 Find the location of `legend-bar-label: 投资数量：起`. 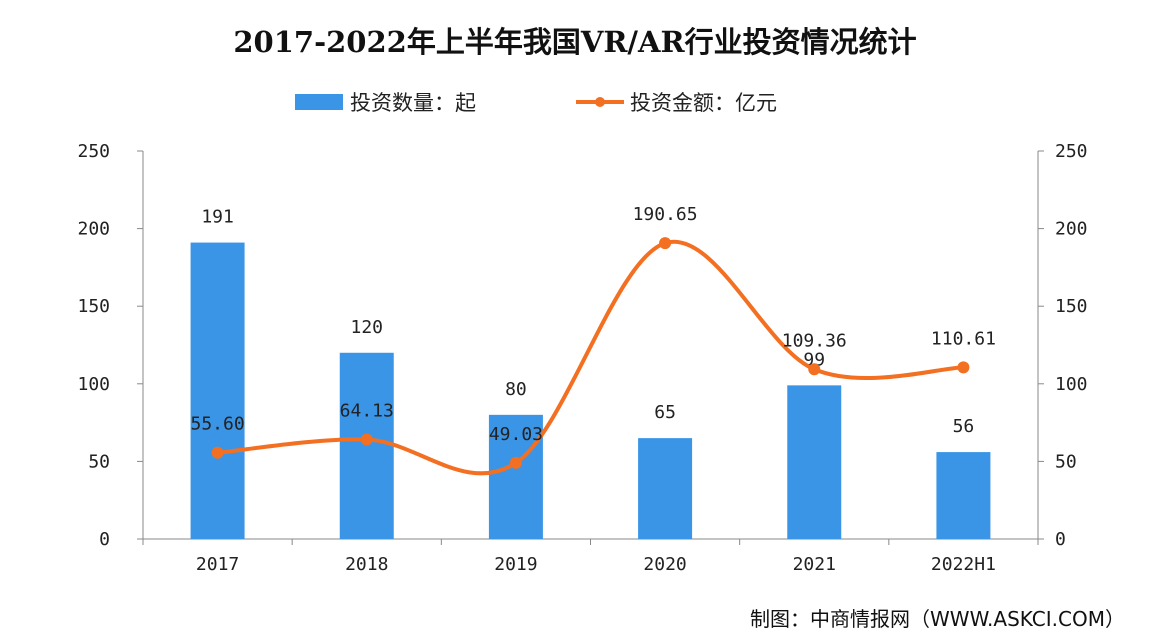

legend-bar-label: 投资数量：起 is located at coordinates (413, 103).